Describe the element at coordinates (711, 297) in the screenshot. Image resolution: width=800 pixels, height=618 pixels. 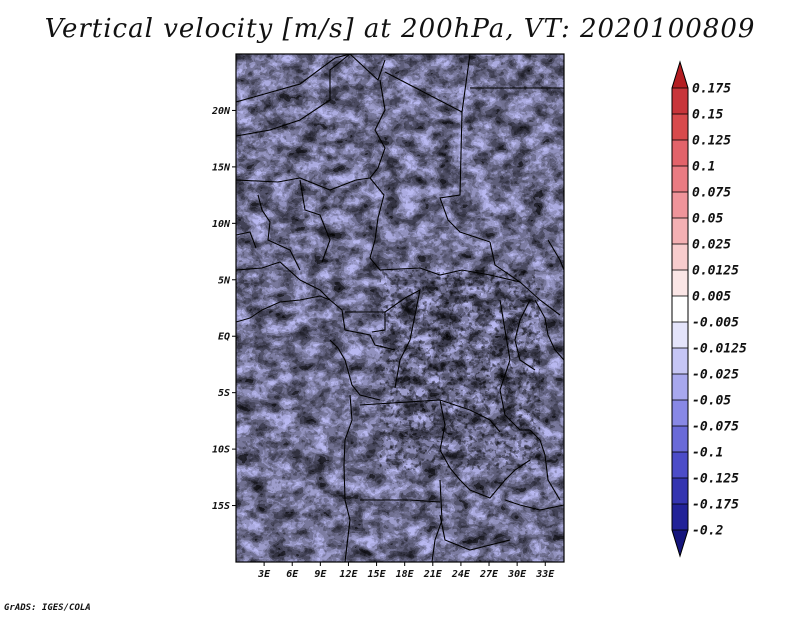
I see `colorbar-label: 0.005` at that location.